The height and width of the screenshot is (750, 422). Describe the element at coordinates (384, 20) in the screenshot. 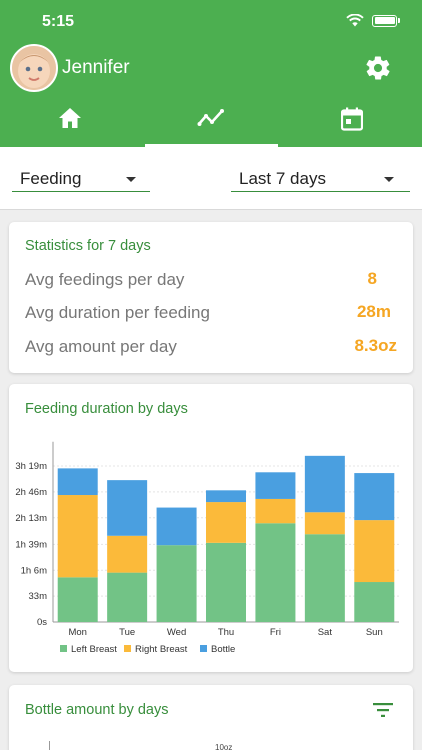

I see `battery-icon` at that location.